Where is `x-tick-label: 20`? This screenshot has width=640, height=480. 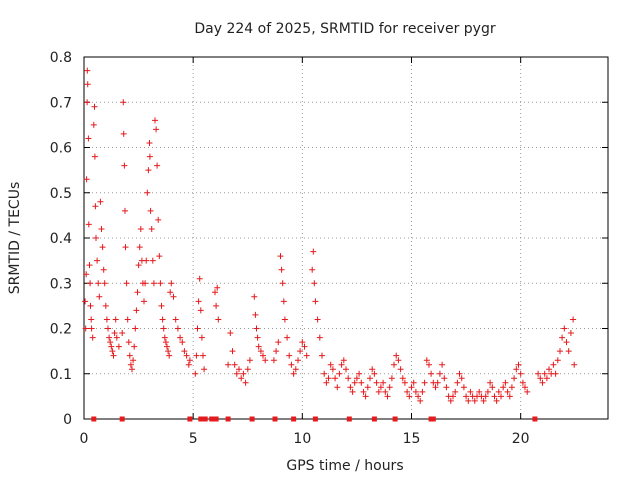
x-tick-label: 20 is located at coordinates (521, 439).